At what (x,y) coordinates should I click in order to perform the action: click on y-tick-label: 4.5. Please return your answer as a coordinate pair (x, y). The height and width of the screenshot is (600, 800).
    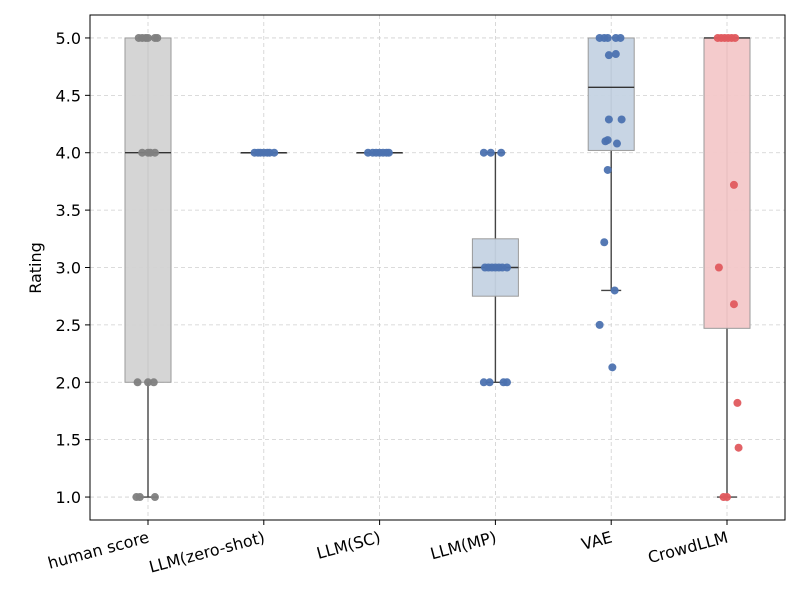
    Looking at the image, I should click on (68, 95).